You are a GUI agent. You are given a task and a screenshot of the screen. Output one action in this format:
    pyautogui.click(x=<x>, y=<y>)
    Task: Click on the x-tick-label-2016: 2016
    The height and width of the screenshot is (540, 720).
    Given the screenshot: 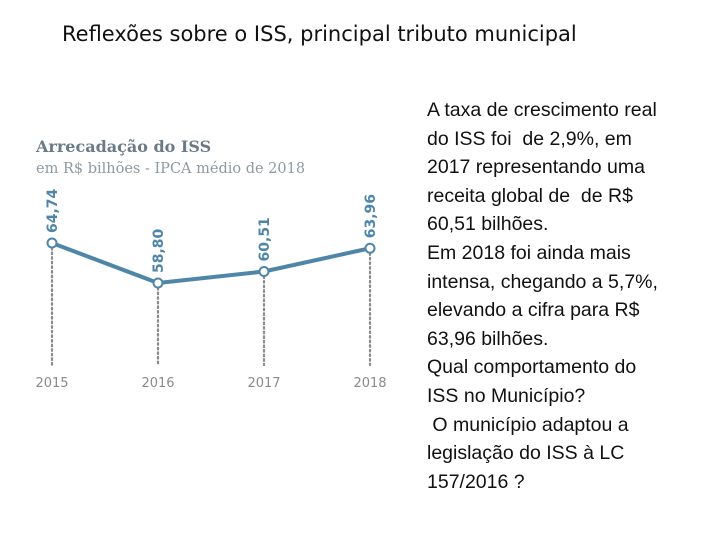 What is the action you would take?
    pyautogui.click(x=157, y=383)
    